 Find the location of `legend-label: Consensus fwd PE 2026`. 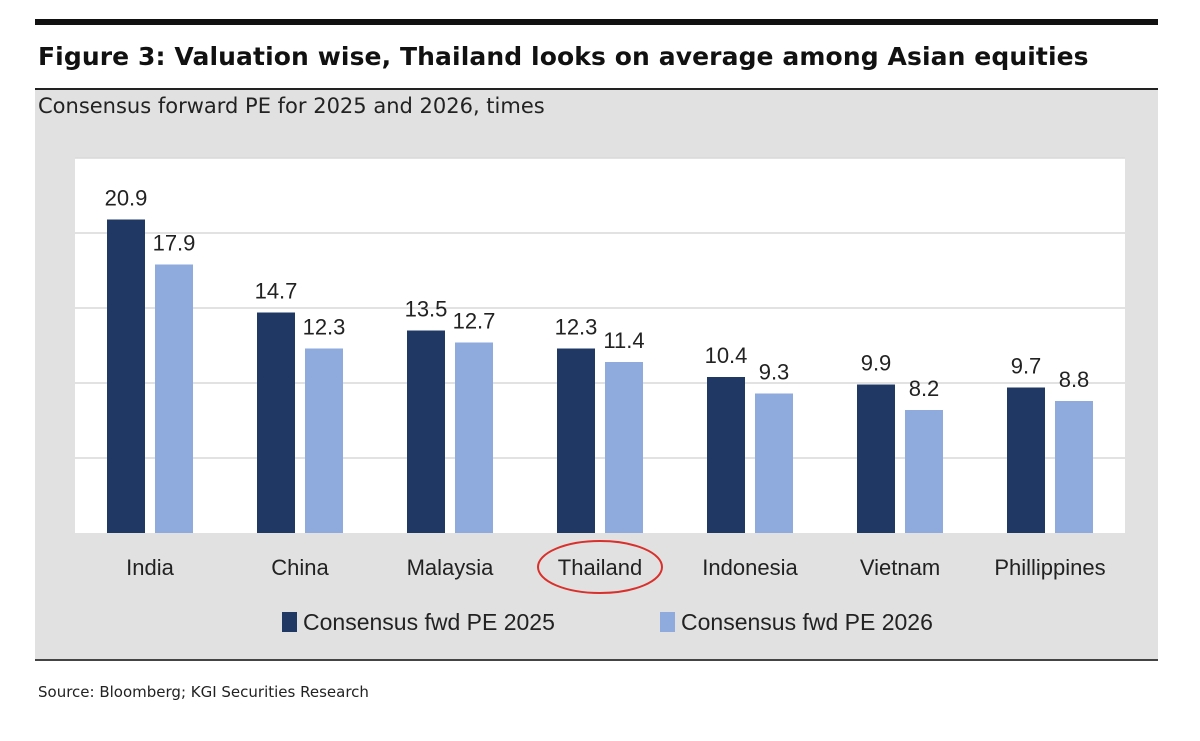

legend-label: Consensus fwd PE 2026 is located at coordinates (807, 622).